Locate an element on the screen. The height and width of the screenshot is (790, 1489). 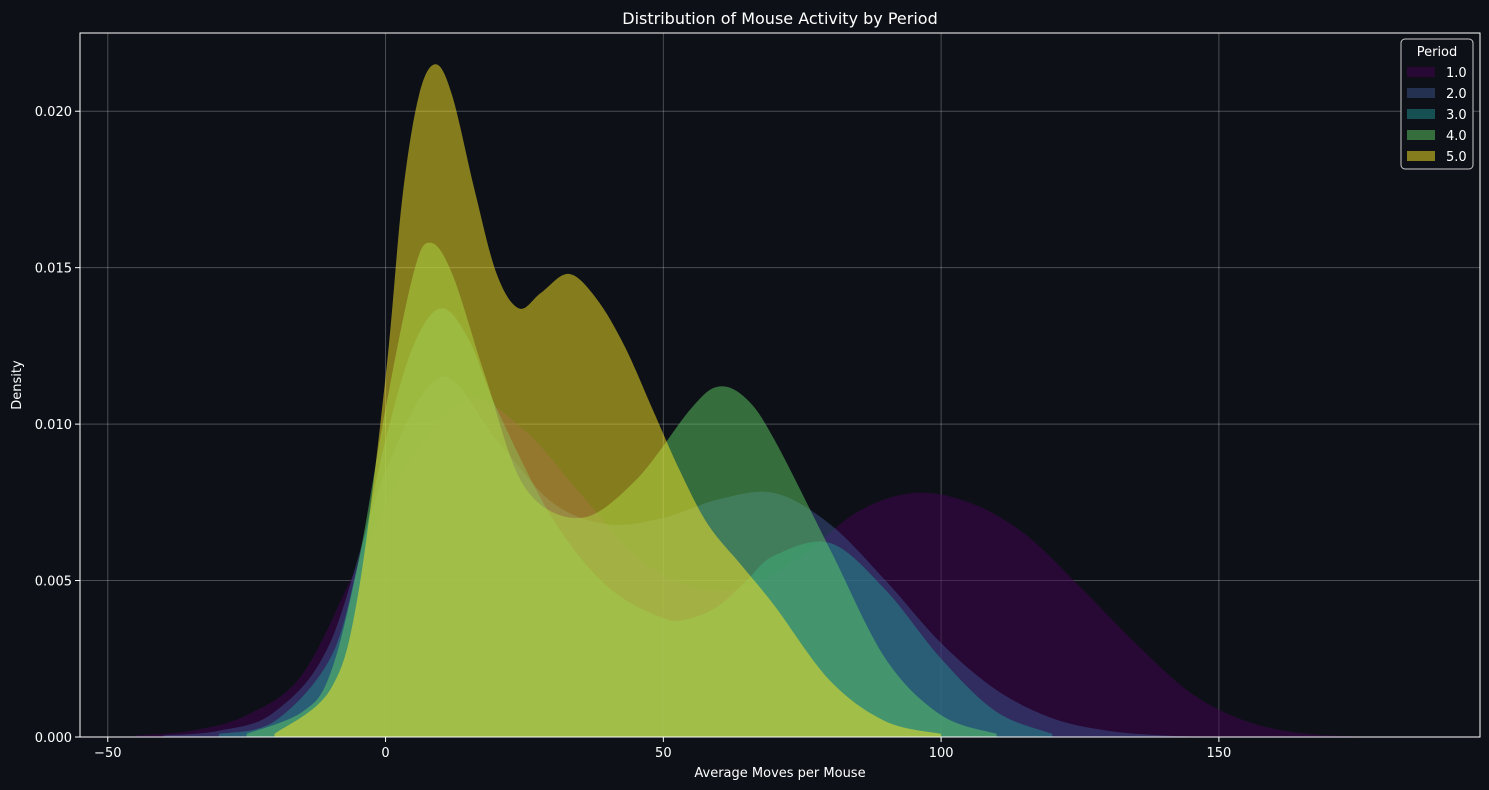
legend-label: 2.0 is located at coordinates (1456, 94).